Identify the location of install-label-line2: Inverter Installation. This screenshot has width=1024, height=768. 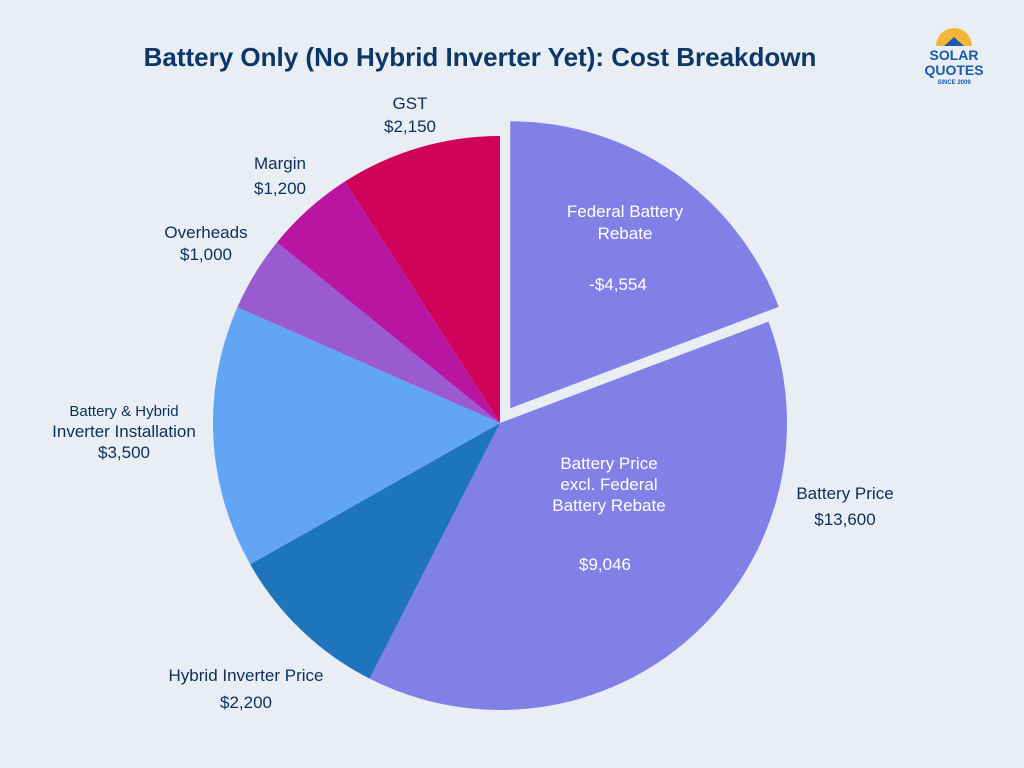
(124, 431).